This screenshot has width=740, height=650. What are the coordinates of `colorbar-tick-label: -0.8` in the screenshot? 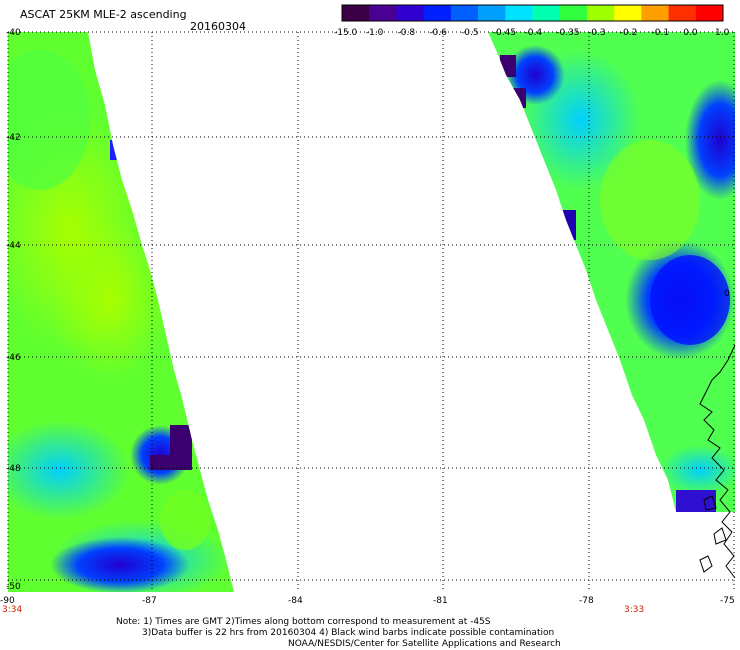 It's located at (407, 33).